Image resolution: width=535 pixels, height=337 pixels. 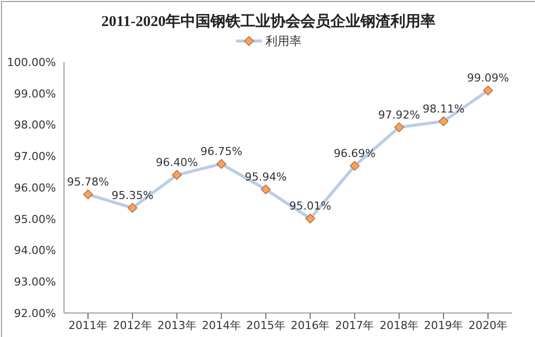 I want to click on legend-label: 利用率, so click(x=284, y=41).